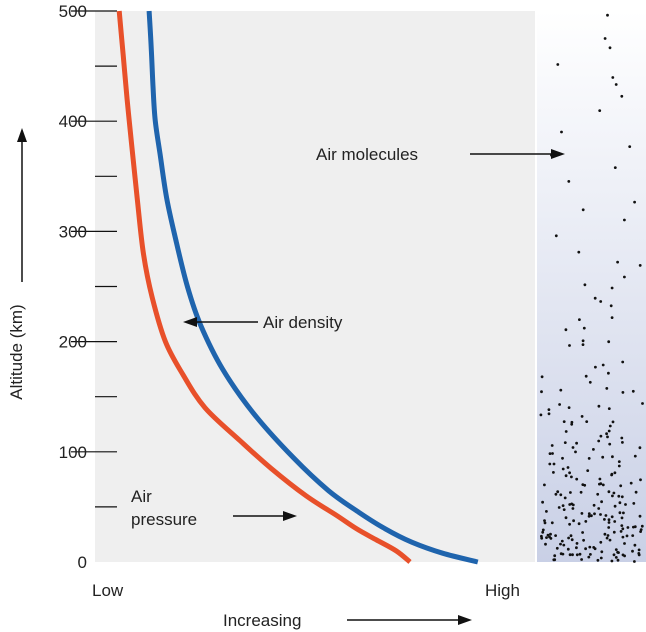 The width and height of the screenshot is (646, 632). What do you see at coordinates (73, 11) in the screenshot?
I see `y-tick-label: 500` at bounding box center [73, 11].